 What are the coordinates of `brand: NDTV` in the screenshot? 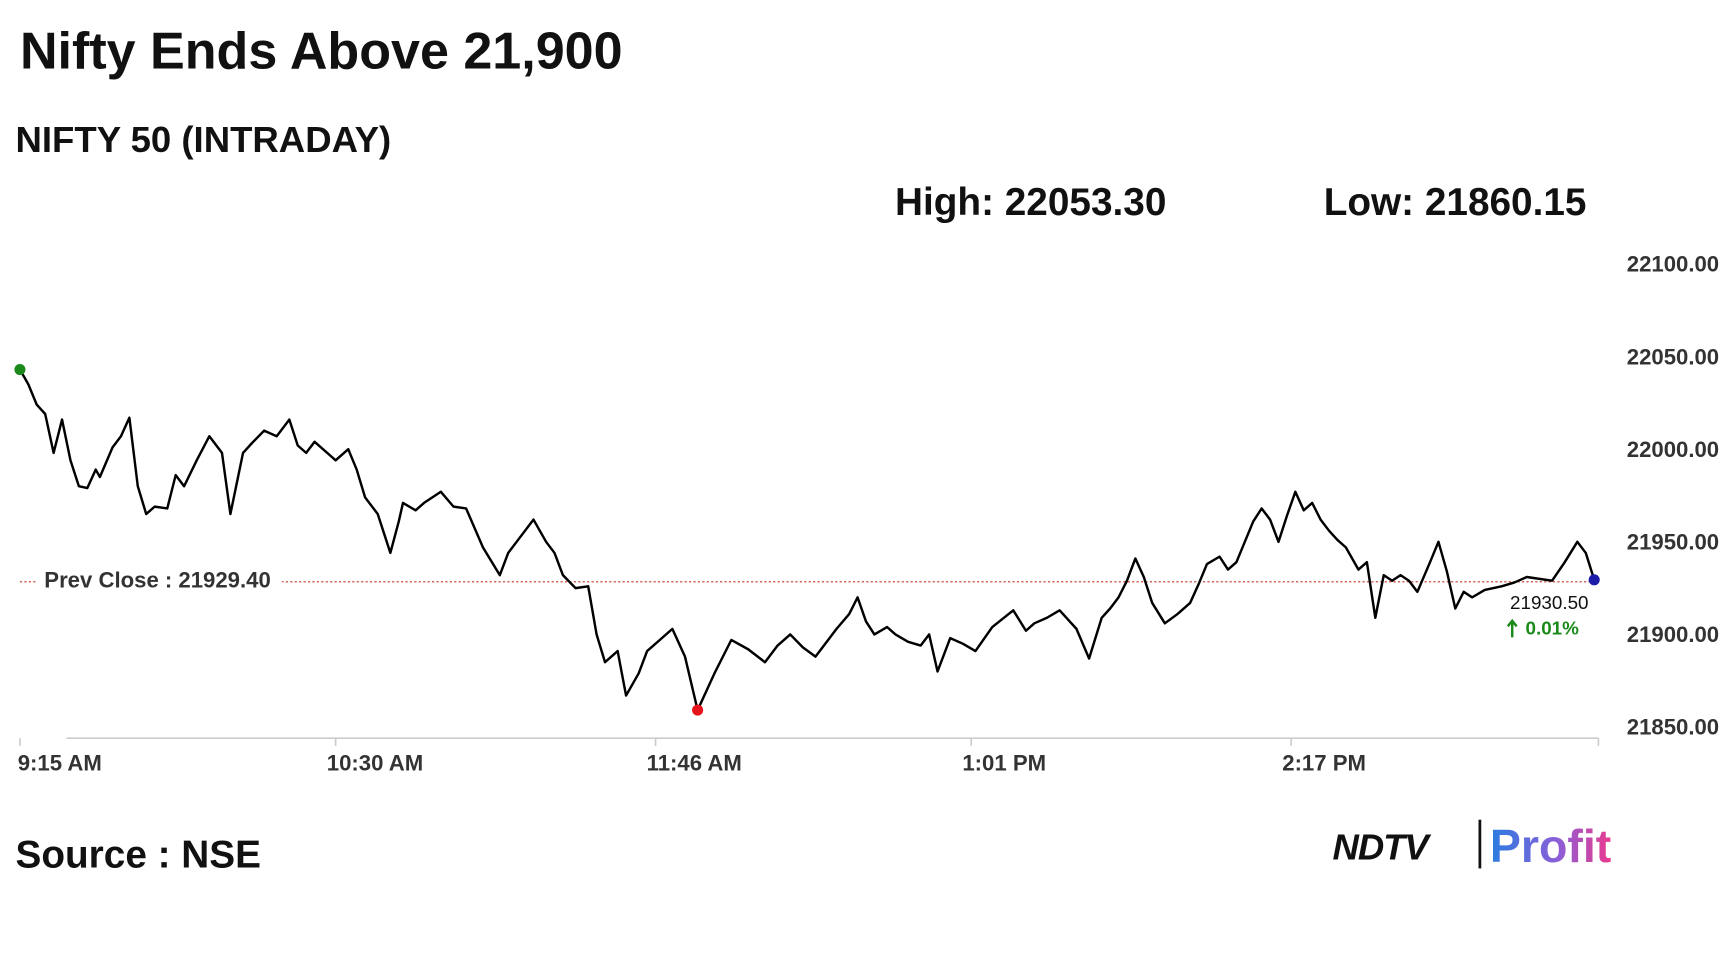 It's located at (1382, 847).